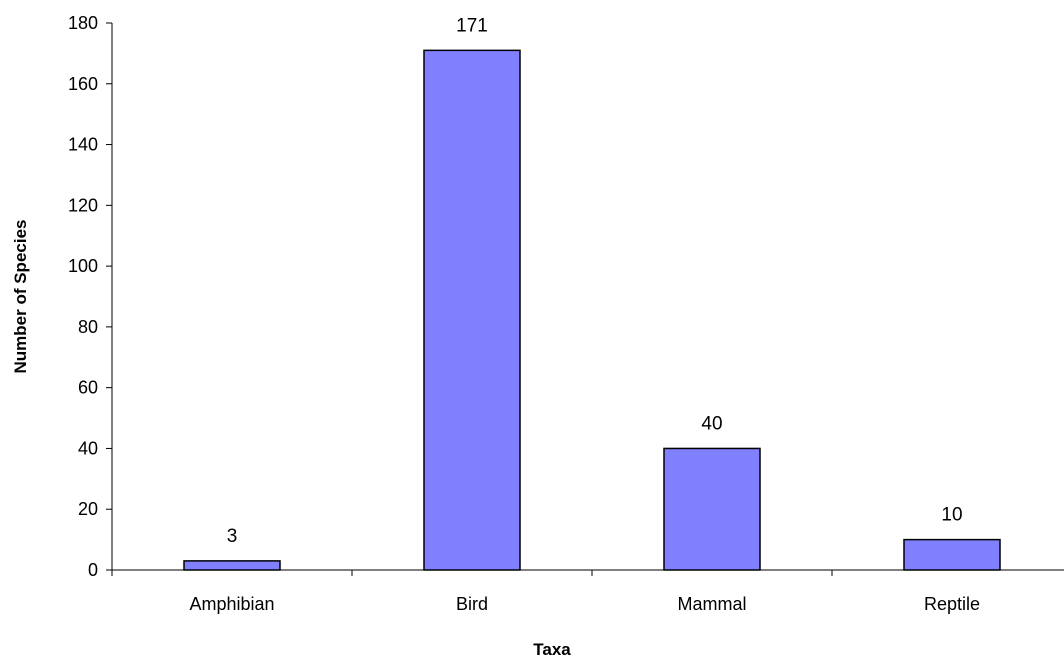 This screenshot has height=662, width=1064. Describe the element at coordinates (88, 509) in the screenshot. I see `y-tick-label: 20` at that location.